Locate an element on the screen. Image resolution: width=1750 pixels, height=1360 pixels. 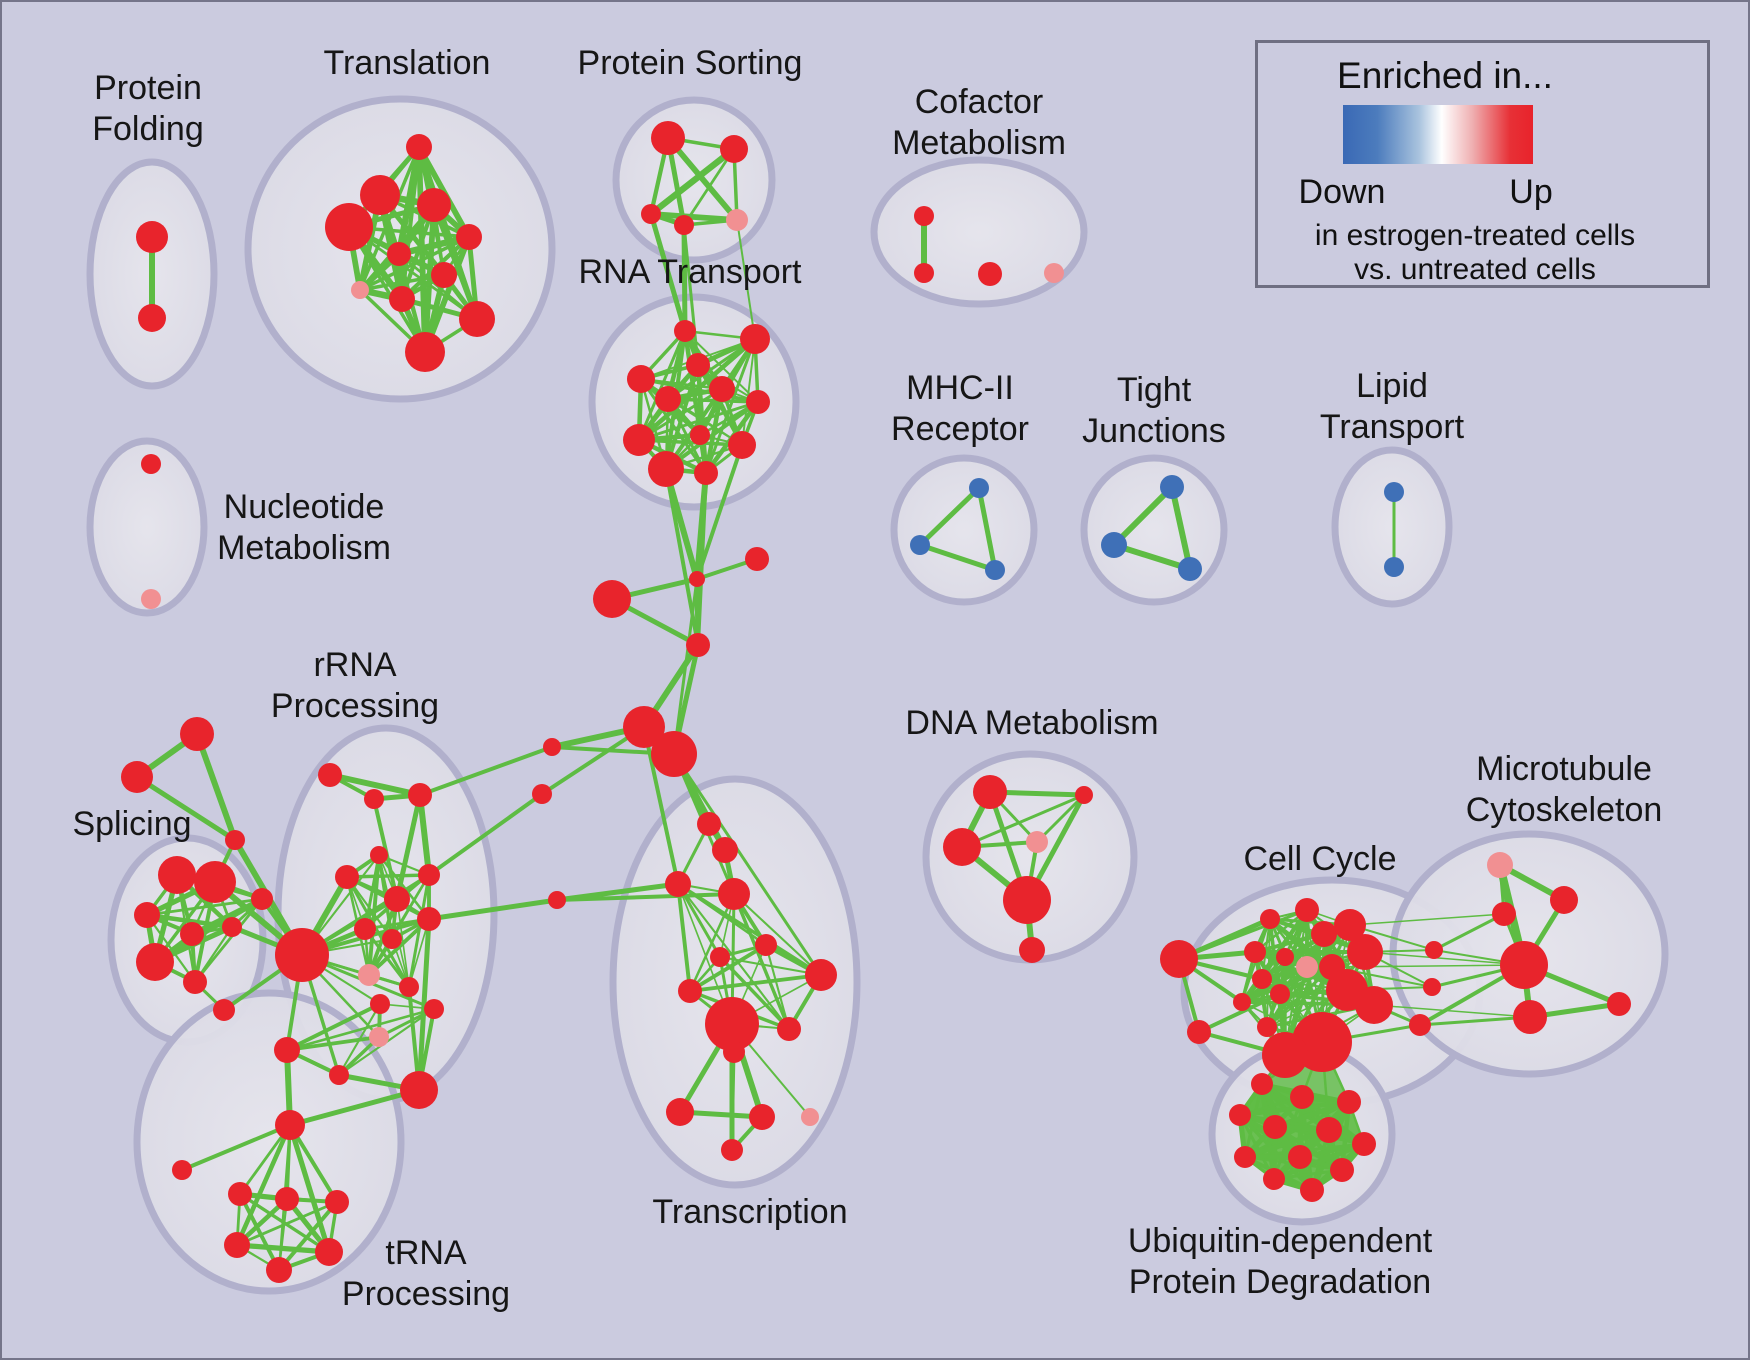
node-cc5 is located at coordinates (1365, 952).